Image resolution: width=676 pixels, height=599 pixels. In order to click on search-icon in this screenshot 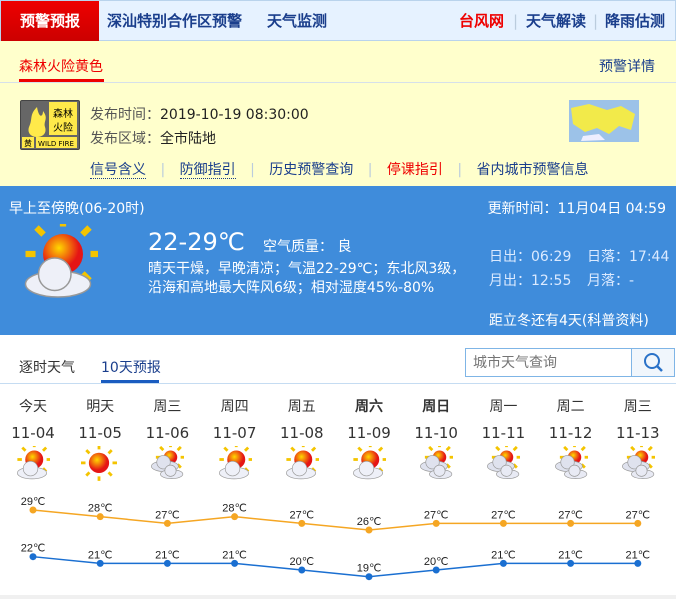, I will do `click(653, 362)`.